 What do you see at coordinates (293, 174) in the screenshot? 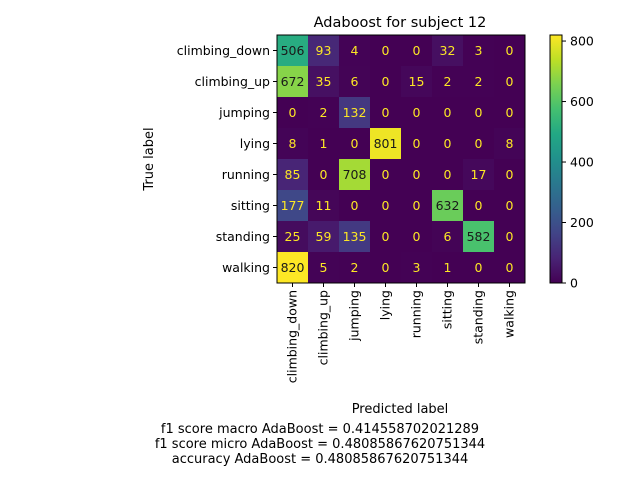
I see `cell-value-label: 85` at bounding box center [293, 174].